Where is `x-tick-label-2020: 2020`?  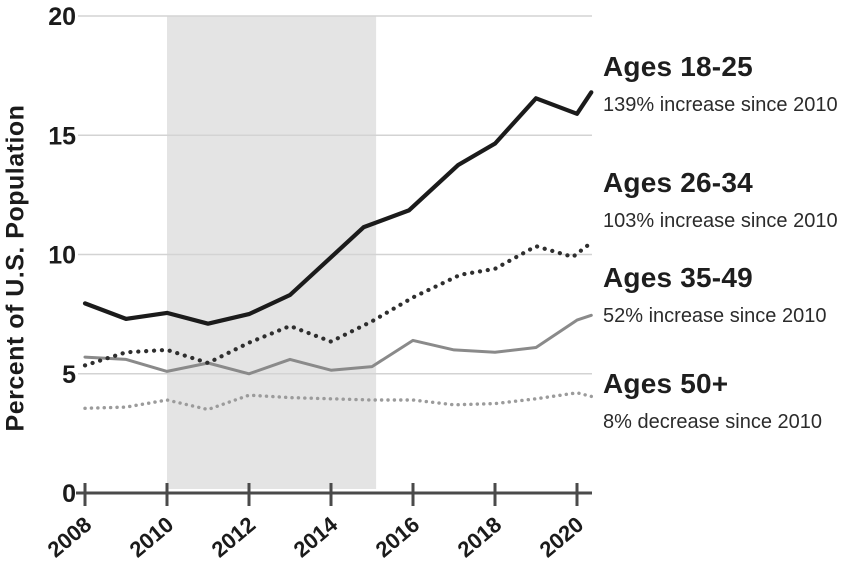 x-tick-label-2020: 2020 is located at coordinates (562, 537).